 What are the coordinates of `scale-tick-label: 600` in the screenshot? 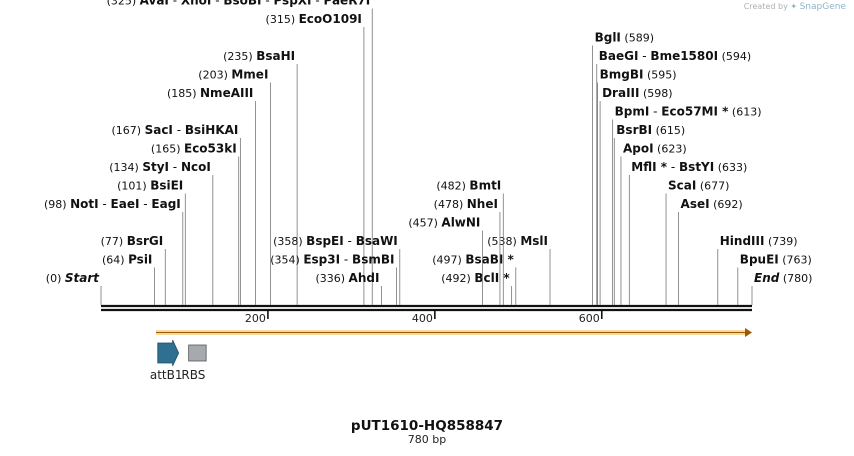 It's located at (589, 318).